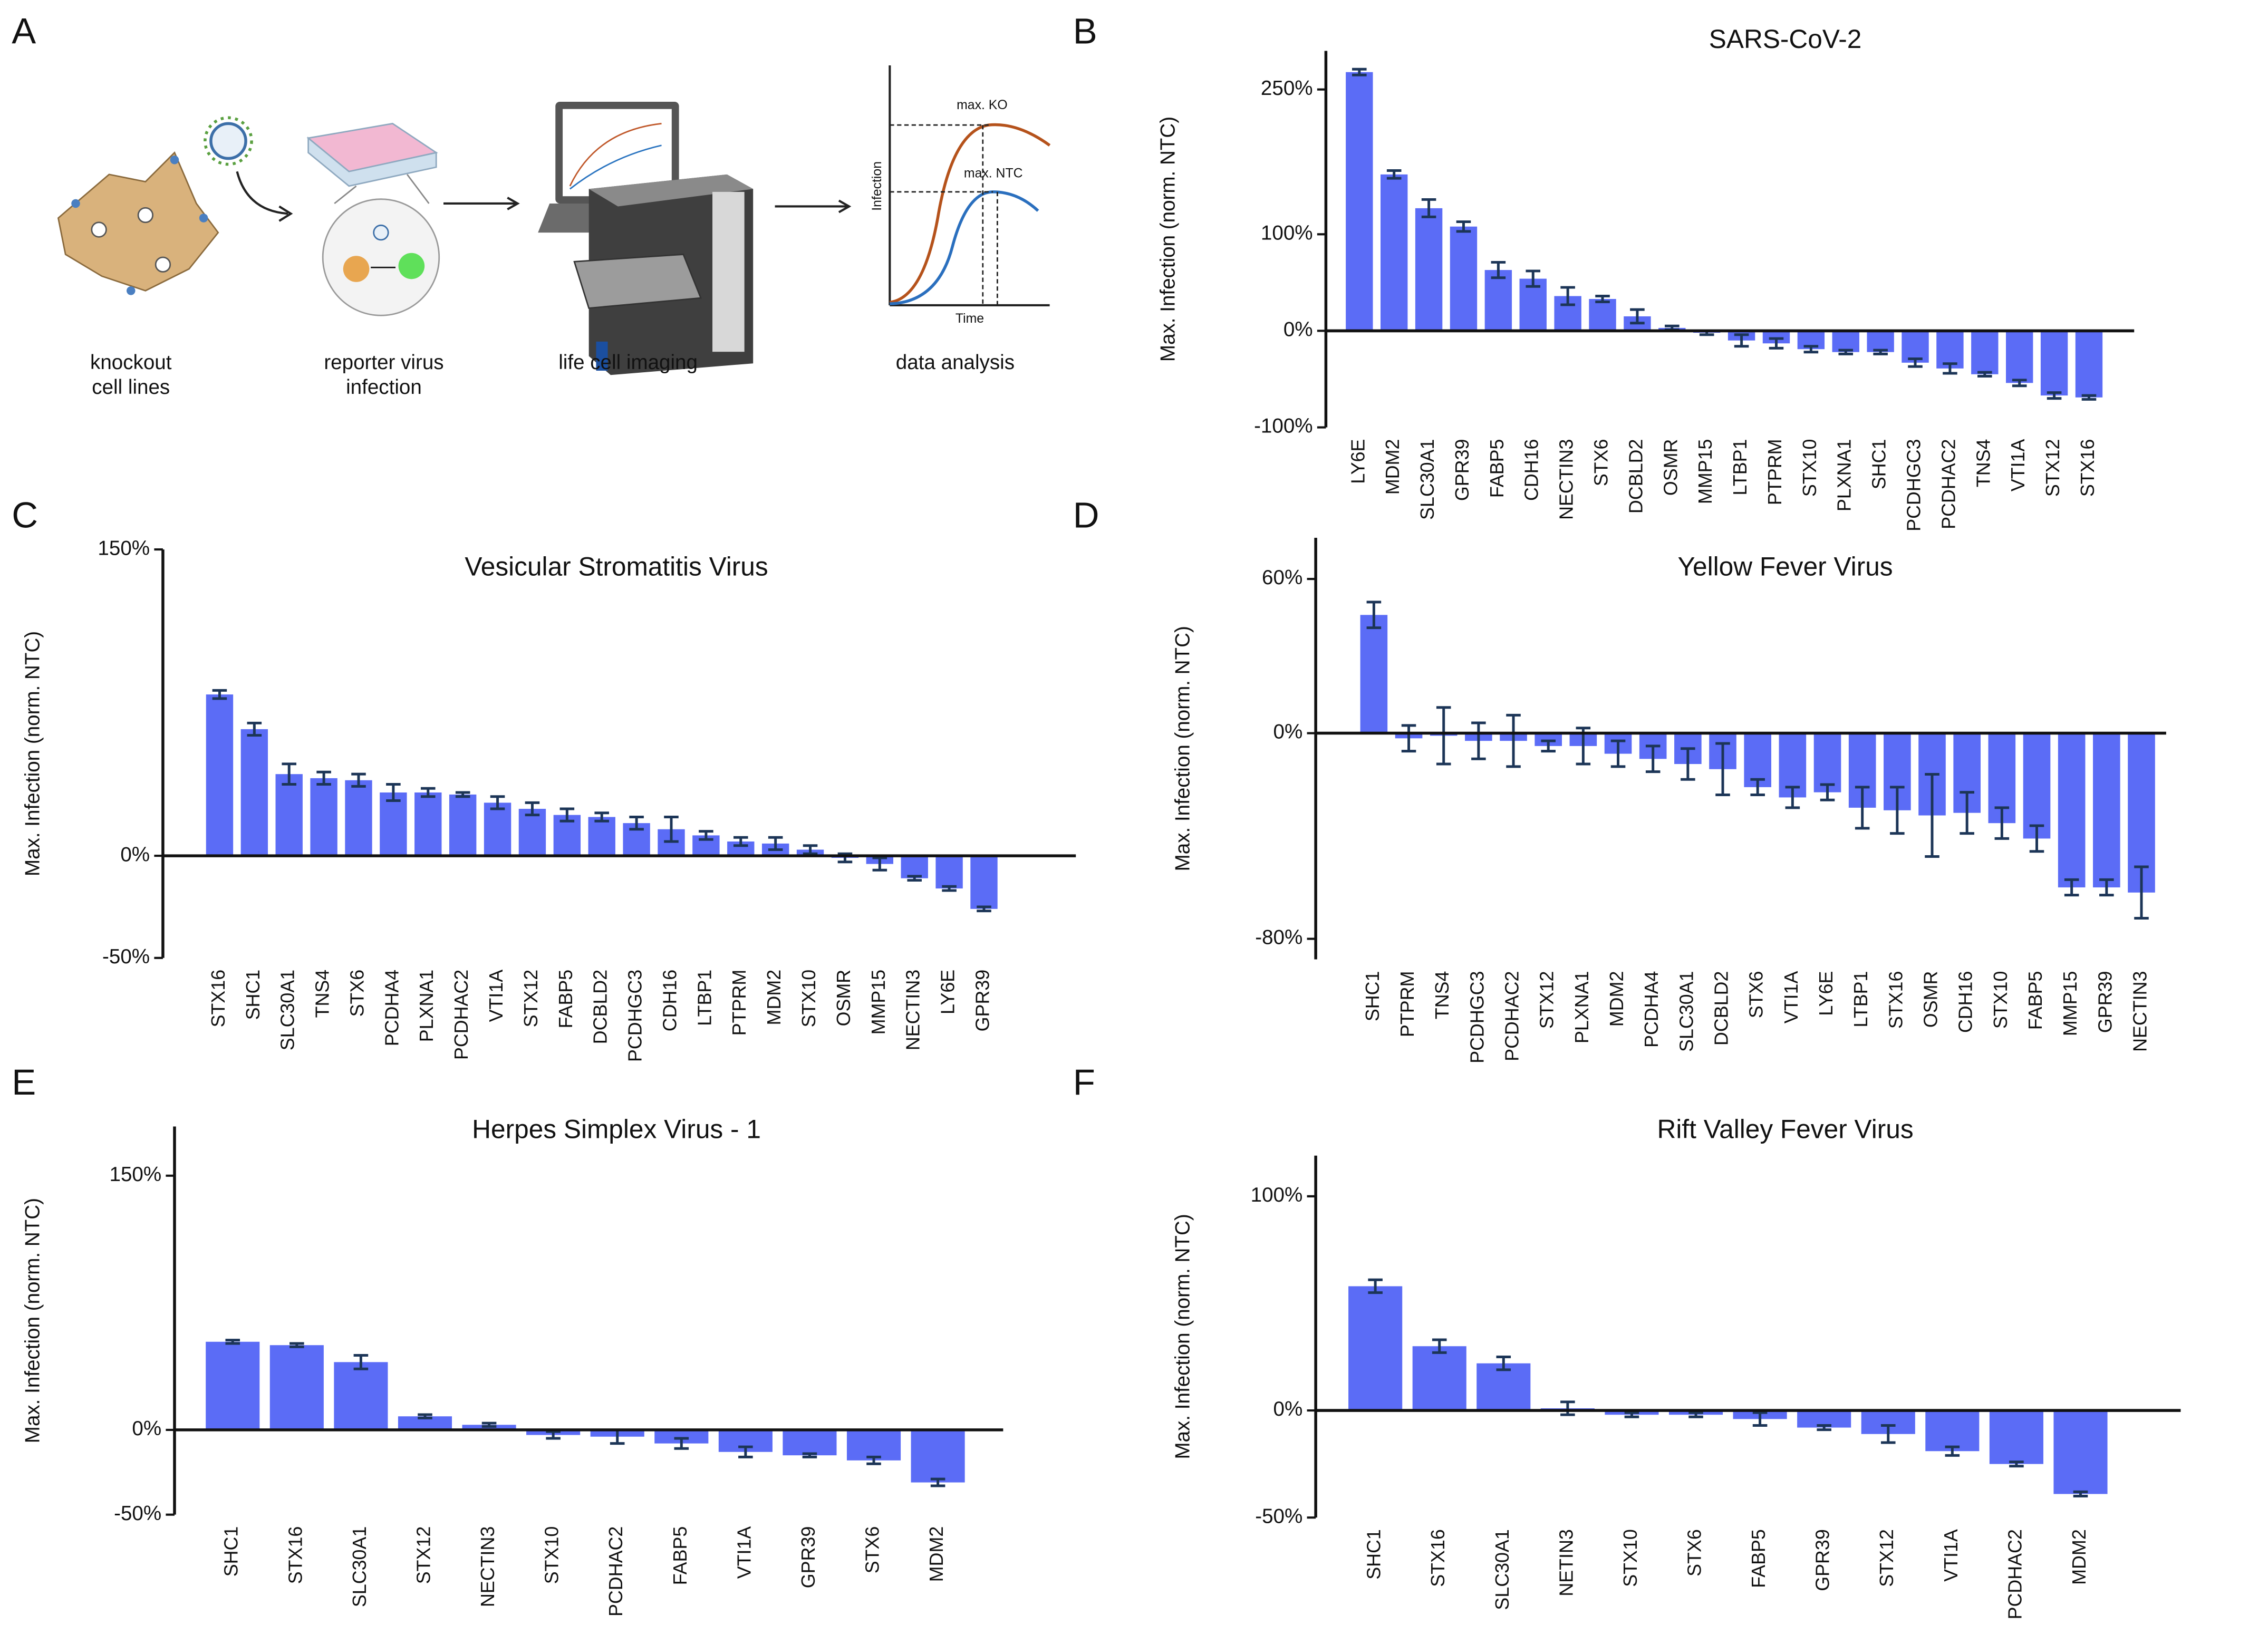 The width and height of the screenshot is (2268, 1644). Describe the element at coordinates (628, 362) in the screenshot. I see `step-label: life cell imaging` at that location.